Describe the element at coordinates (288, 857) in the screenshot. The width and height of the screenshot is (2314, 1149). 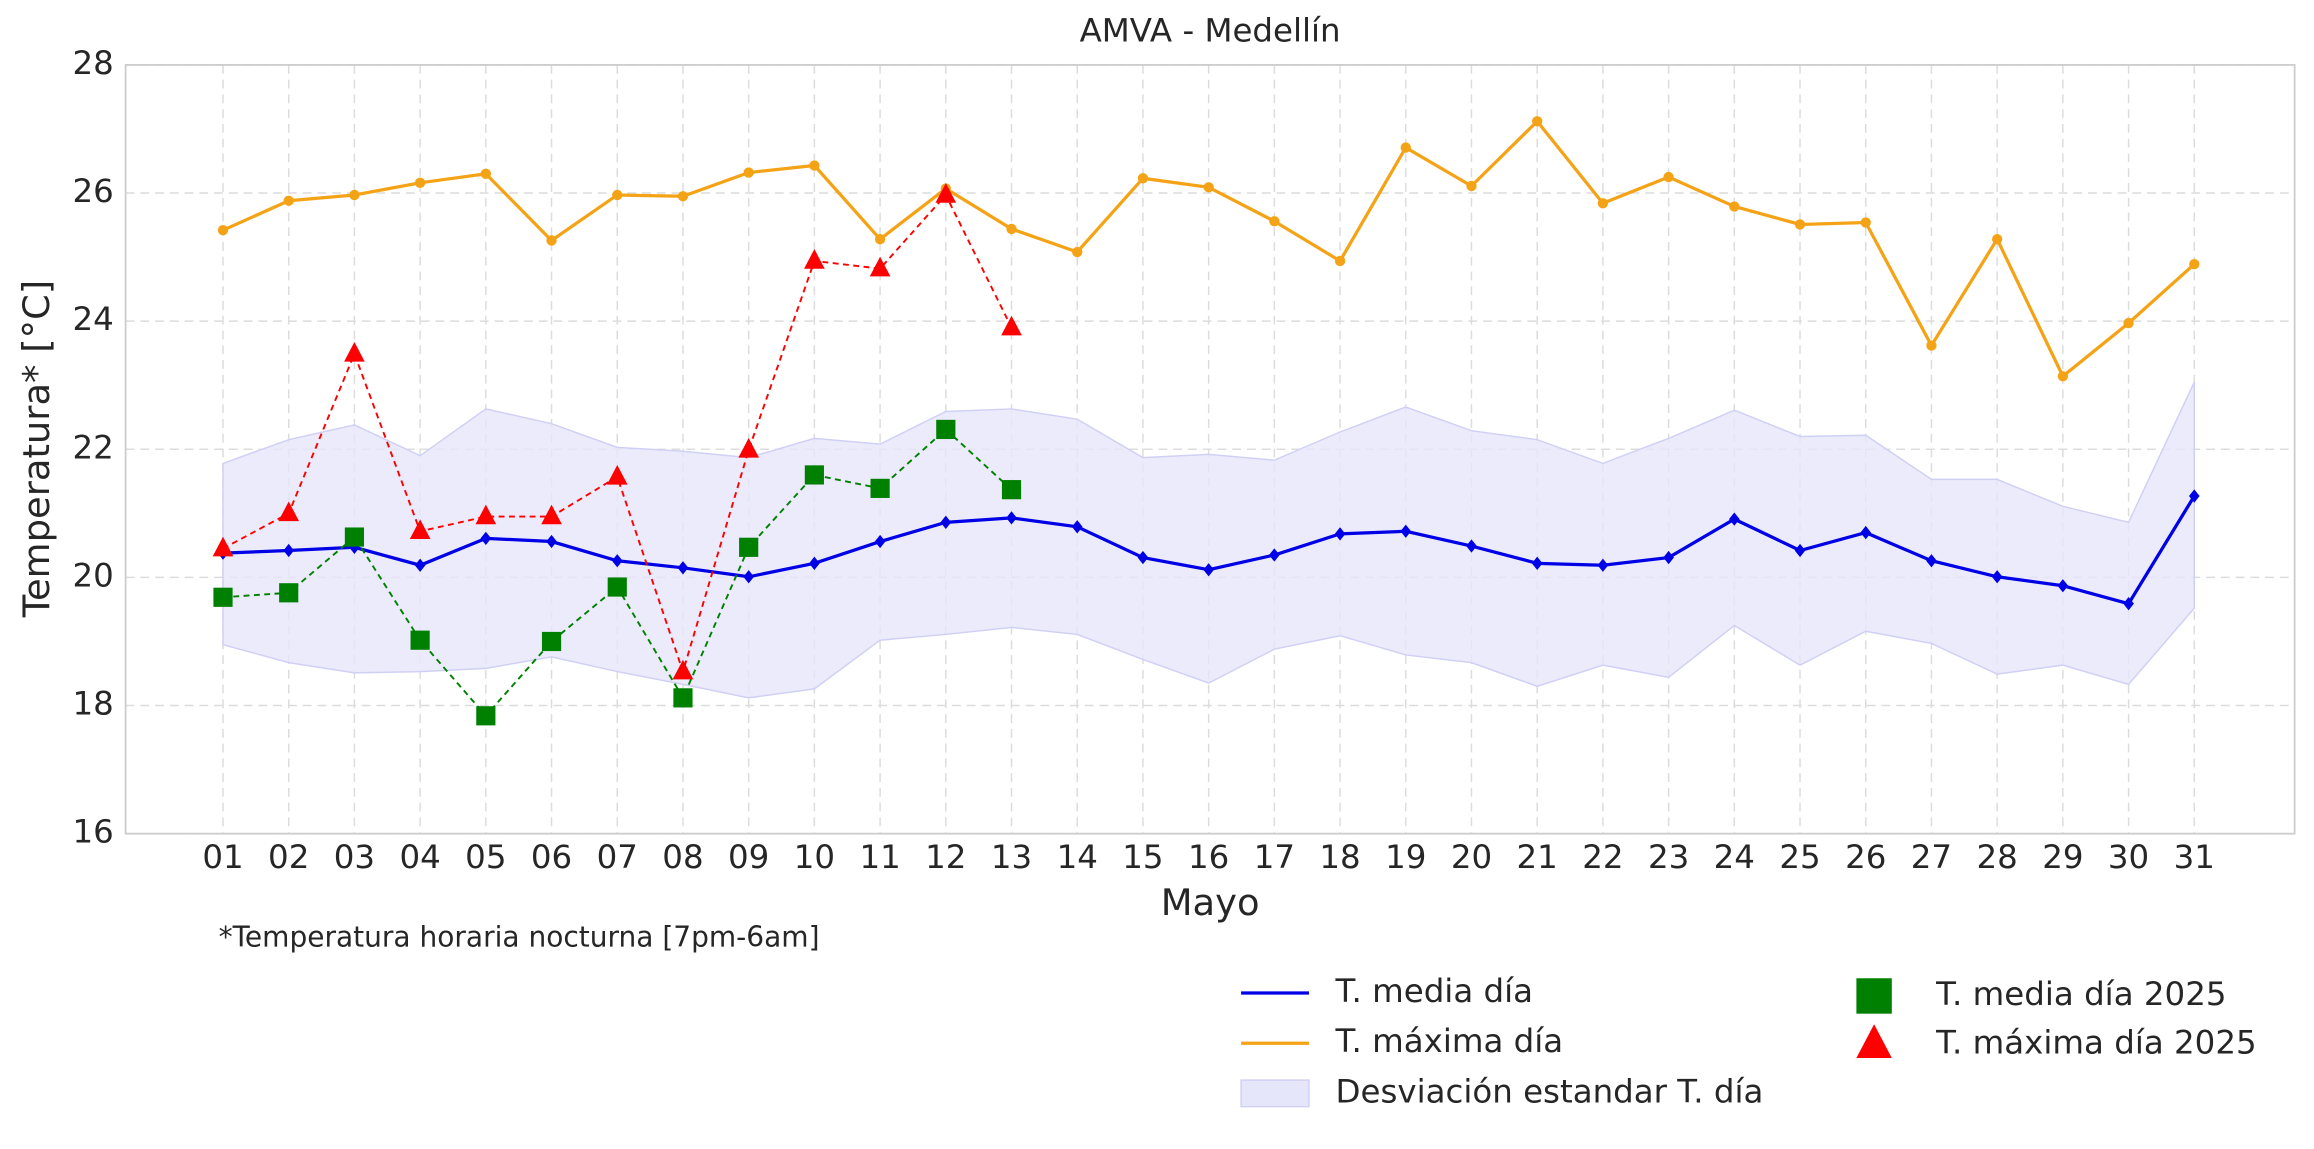
I see `x-tick-label: 02` at that location.